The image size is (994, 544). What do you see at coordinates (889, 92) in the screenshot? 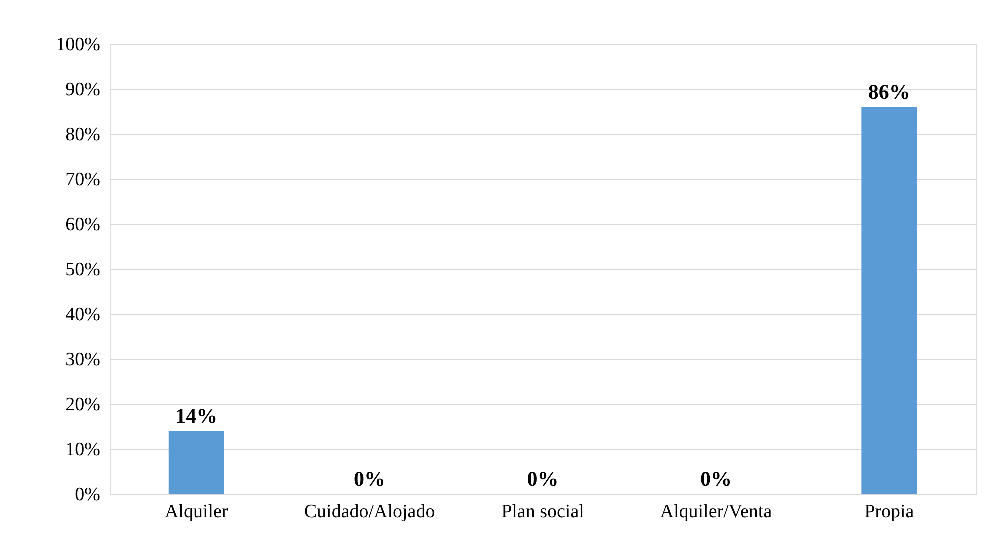
I see `data-label: 86%` at bounding box center [889, 92].